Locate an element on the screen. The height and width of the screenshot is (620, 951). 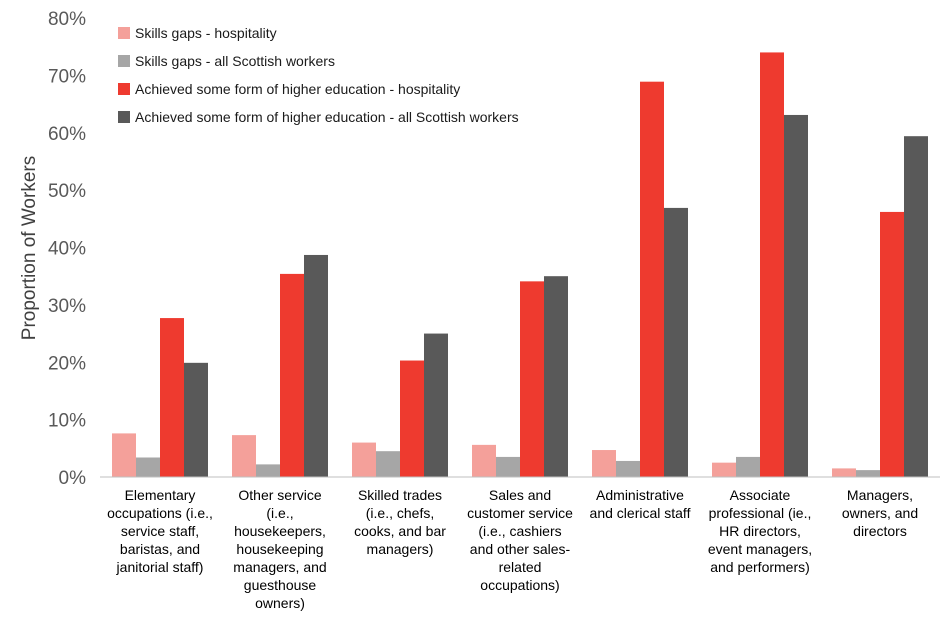
y-tick-label: 50% is located at coordinates (67, 191).